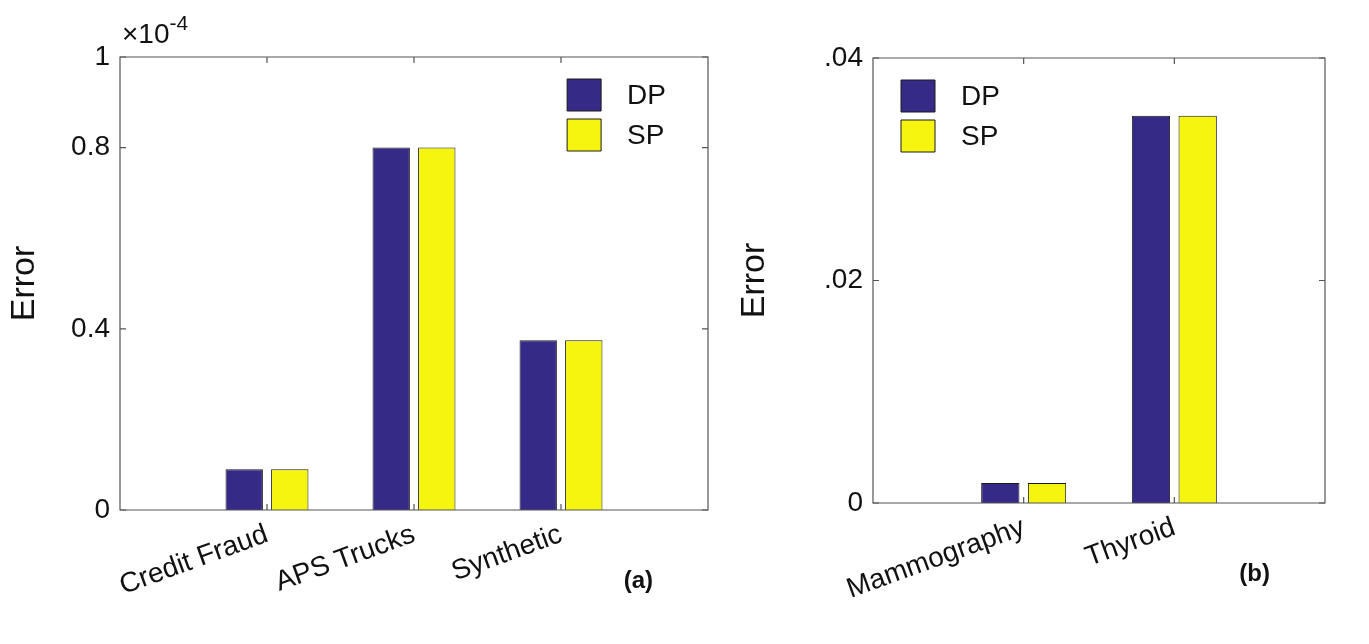 The width and height of the screenshot is (1369, 644). What do you see at coordinates (638, 579) in the screenshot?
I see `text: (a)` at bounding box center [638, 579].